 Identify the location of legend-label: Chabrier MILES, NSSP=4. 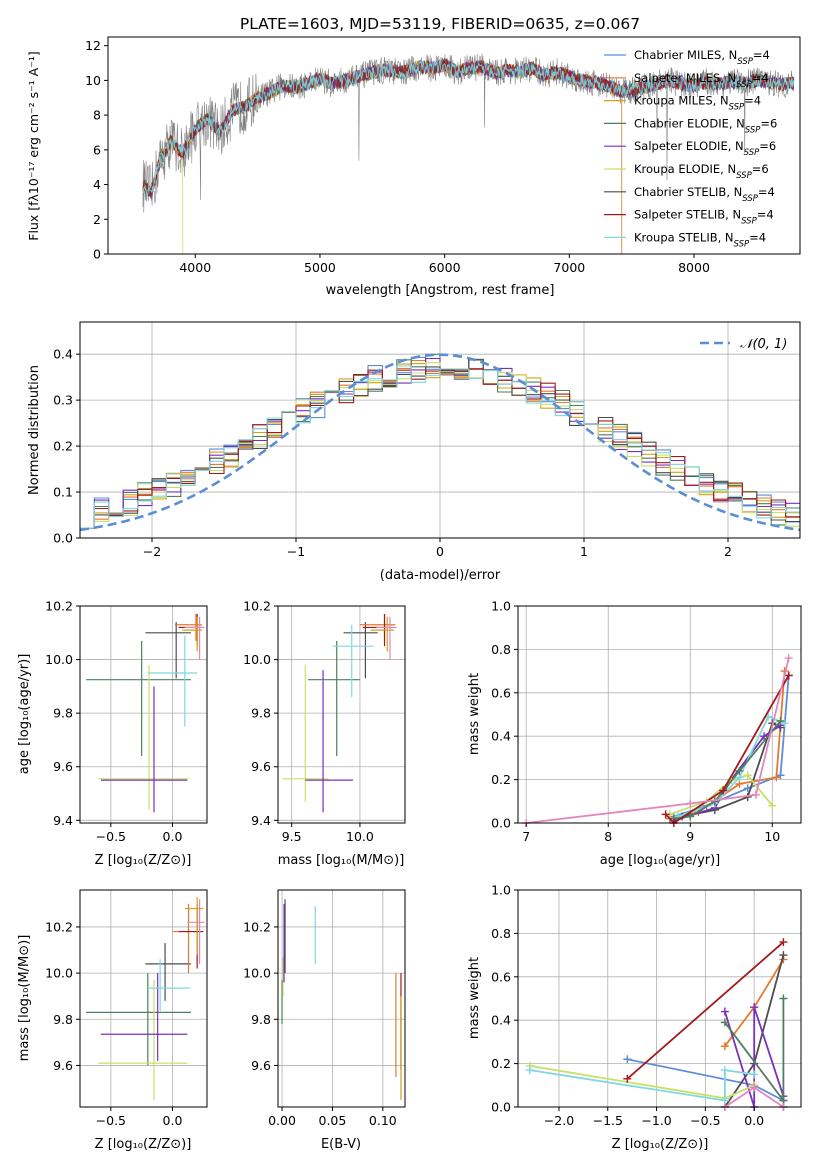
(702, 57).